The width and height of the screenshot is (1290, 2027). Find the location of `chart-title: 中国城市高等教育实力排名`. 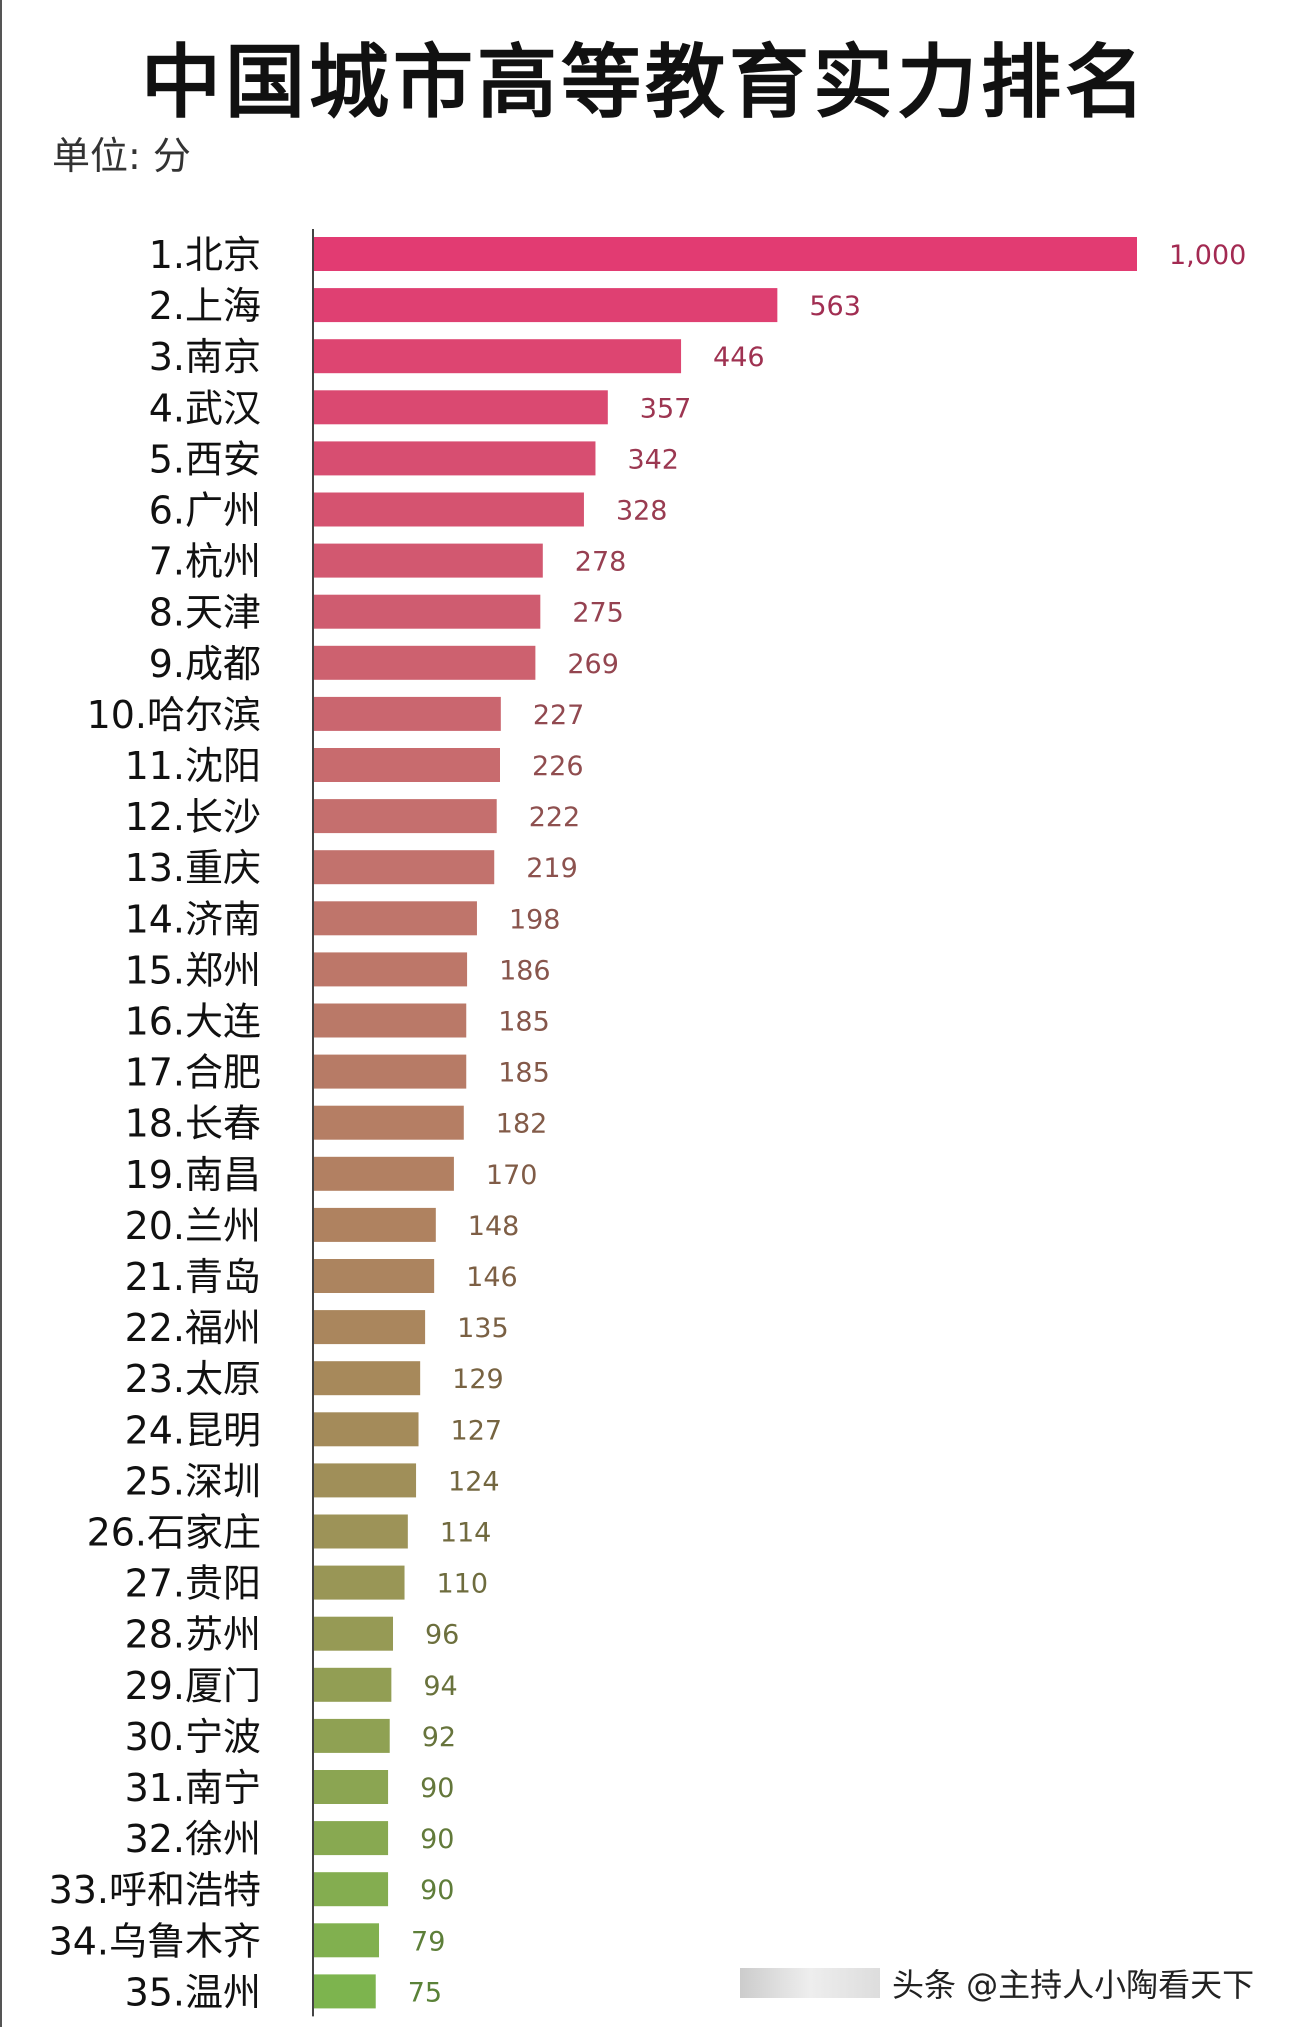

chart-title: 中国城市高等教育实力排名 is located at coordinates (645, 82).